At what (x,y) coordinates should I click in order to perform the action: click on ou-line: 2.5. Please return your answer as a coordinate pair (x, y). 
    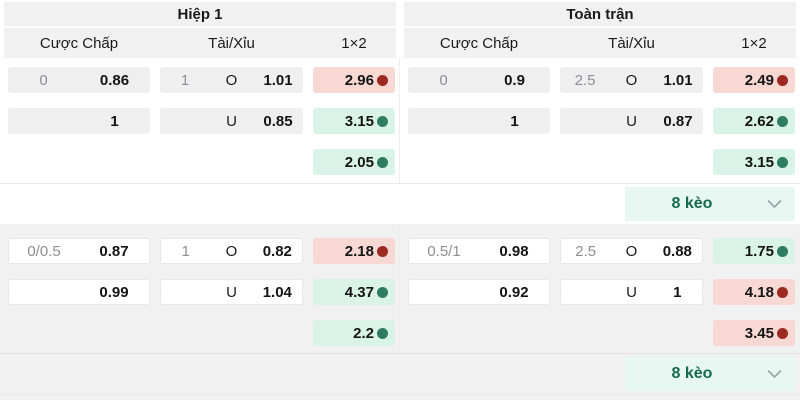
    Looking at the image, I should click on (585, 80).